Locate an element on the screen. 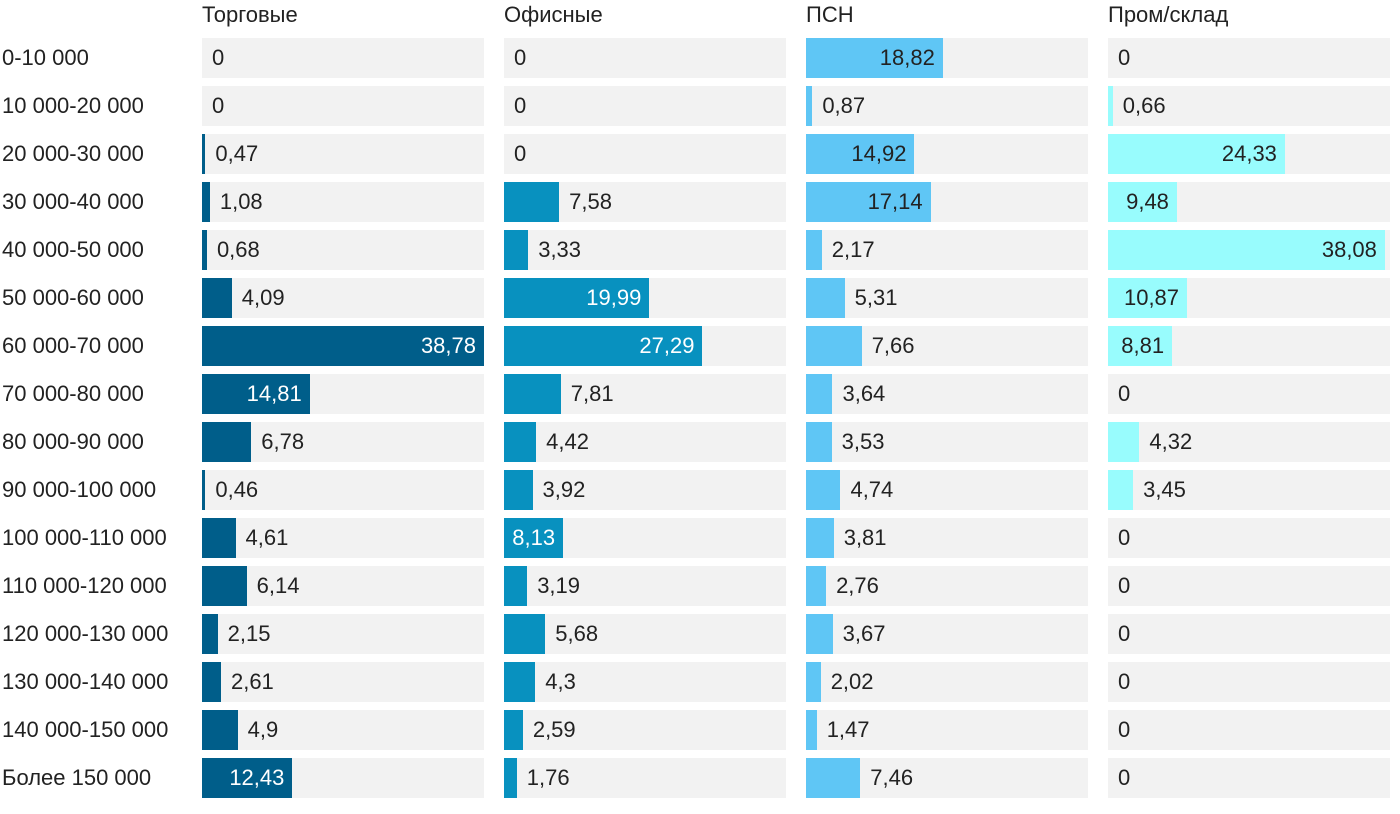  category-label: 140 000-150 000 is located at coordinates (85, 729).